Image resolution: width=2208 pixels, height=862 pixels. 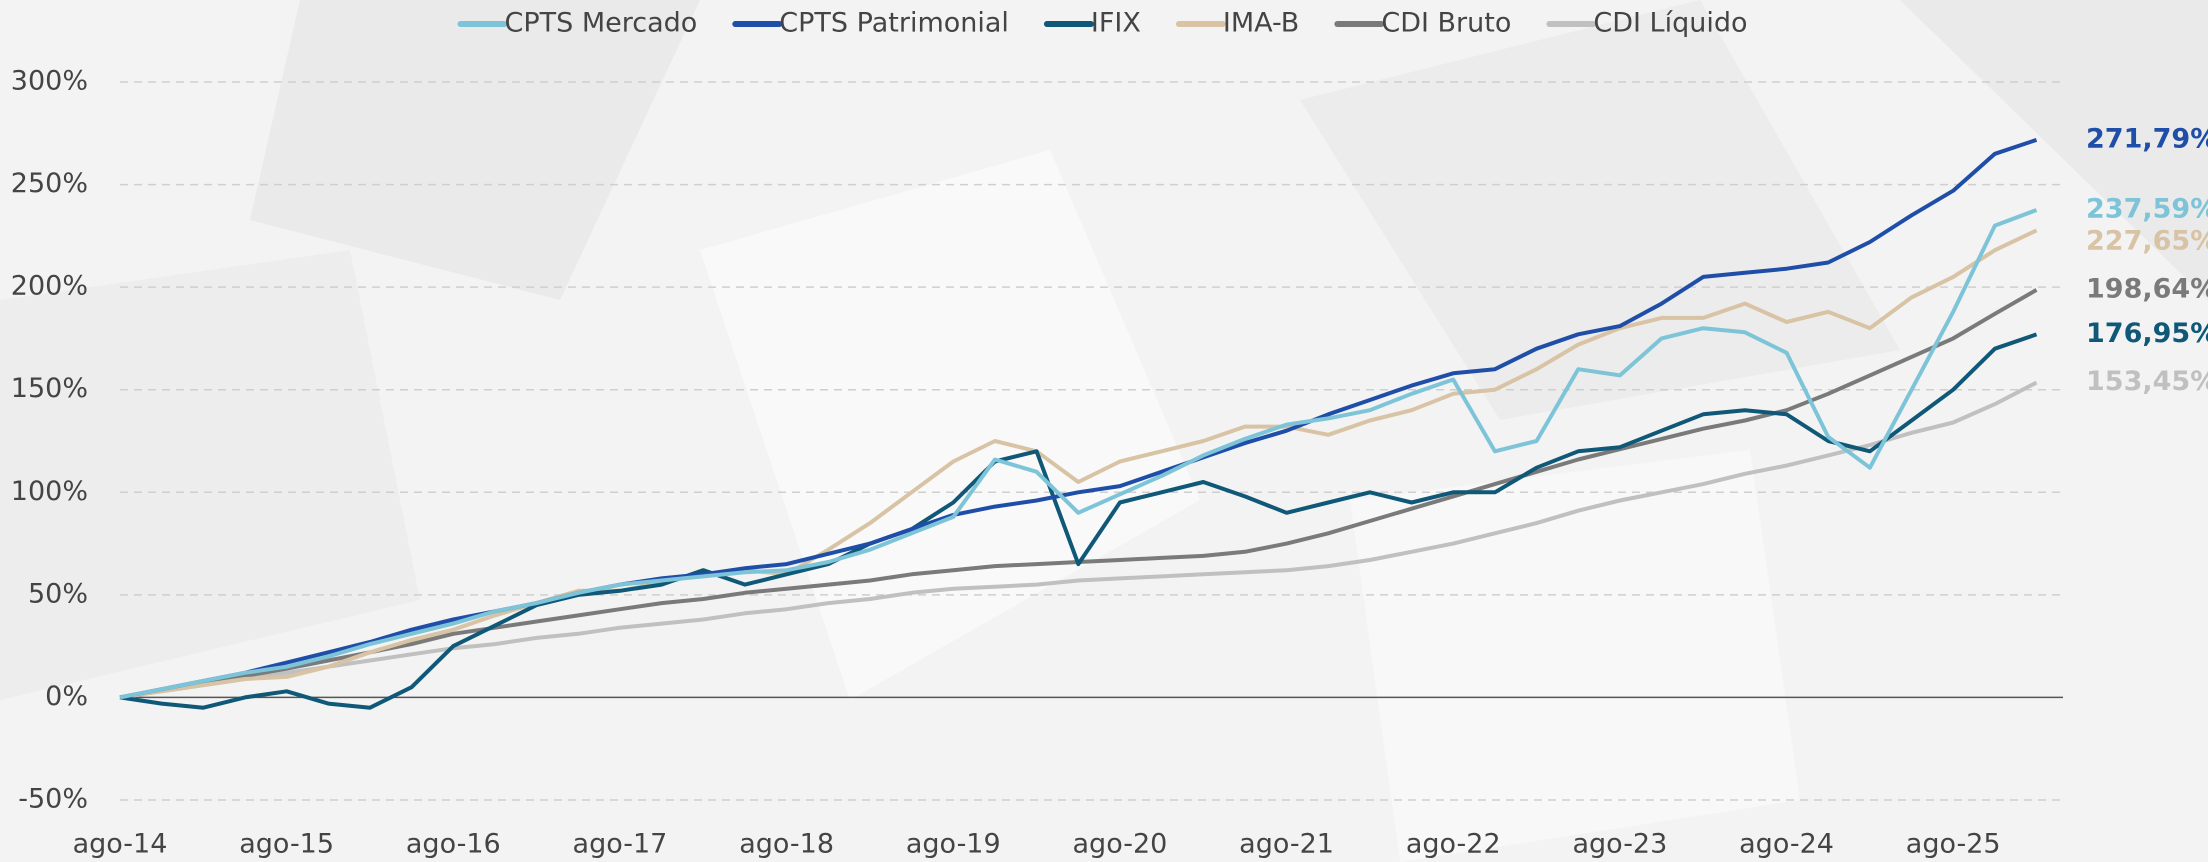 I want to click on end-value-label: 153,45%, so click(x=2147, y=381).